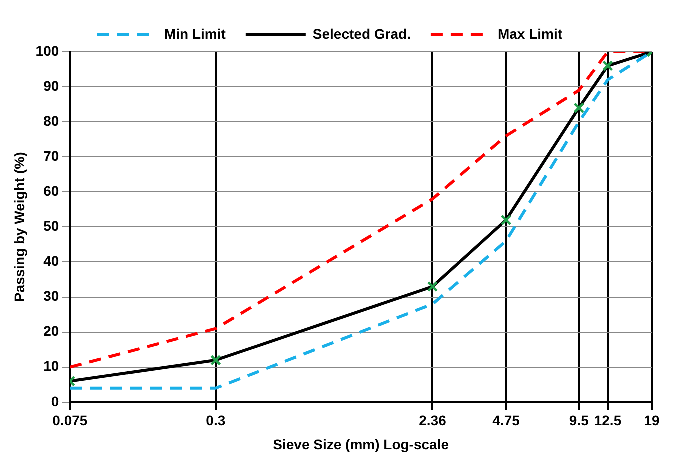 The image size is (674, 466). What do you see at coordinates (52, 366) in the screenshot?
I see `y-tick-label: 10` at bounding box center [52, 366].